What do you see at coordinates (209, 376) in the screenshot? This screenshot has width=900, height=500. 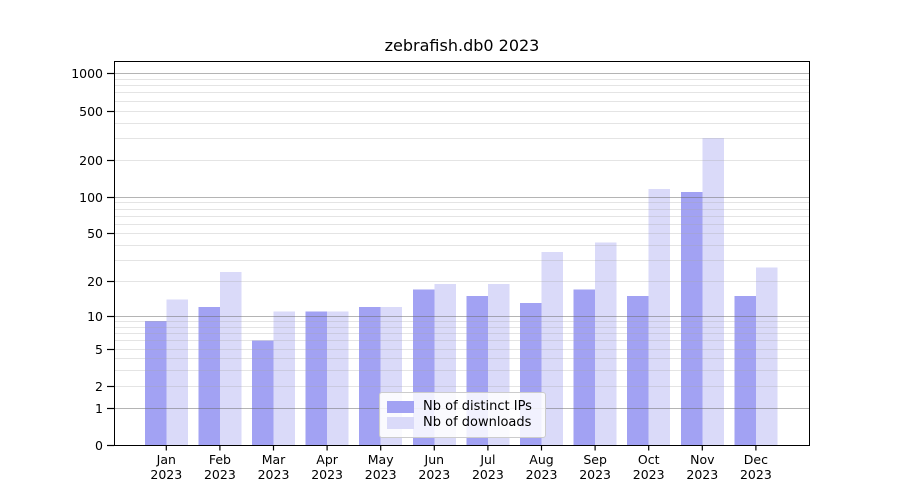 I see `bar-ips-feb` at bounding box center [209, 376].